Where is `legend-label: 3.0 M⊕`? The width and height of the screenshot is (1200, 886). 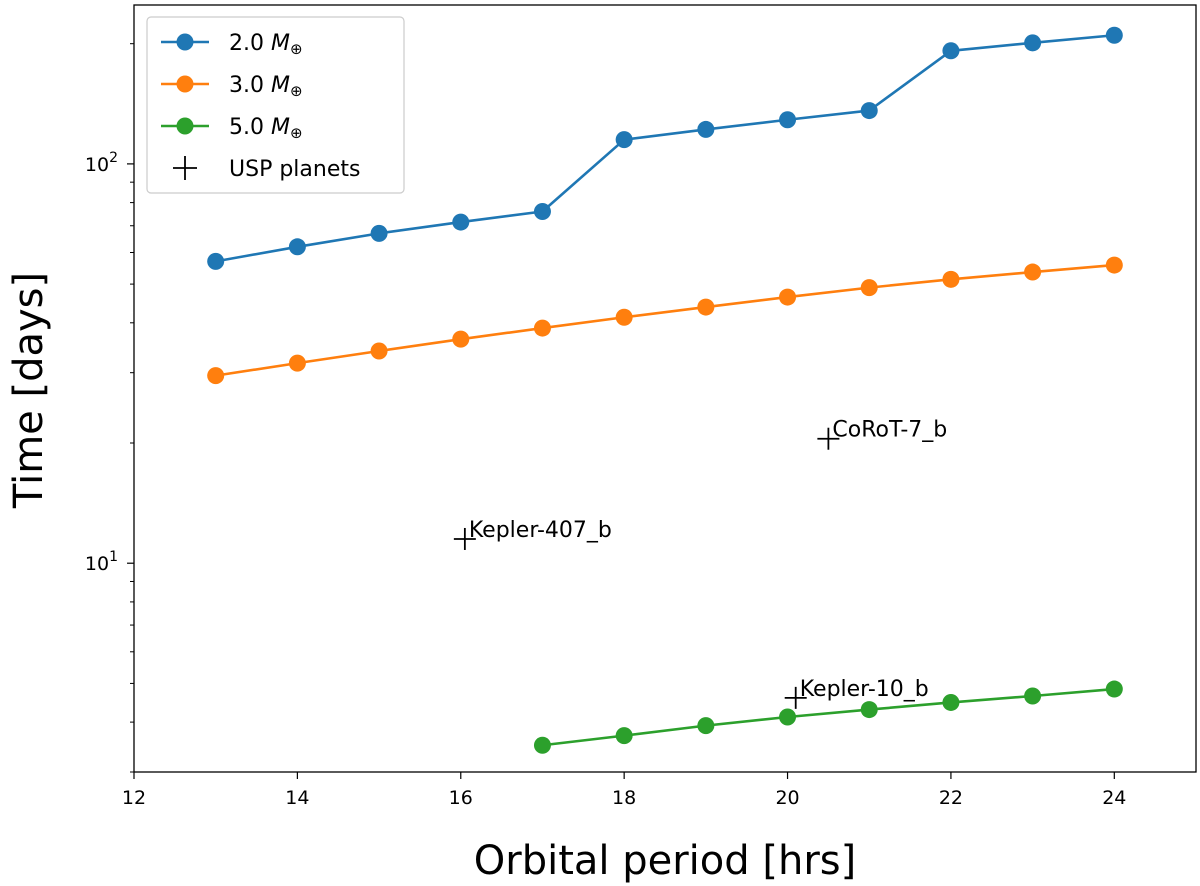 legend-label: 3.0 M⊕ is located at coordinates (266, 86).